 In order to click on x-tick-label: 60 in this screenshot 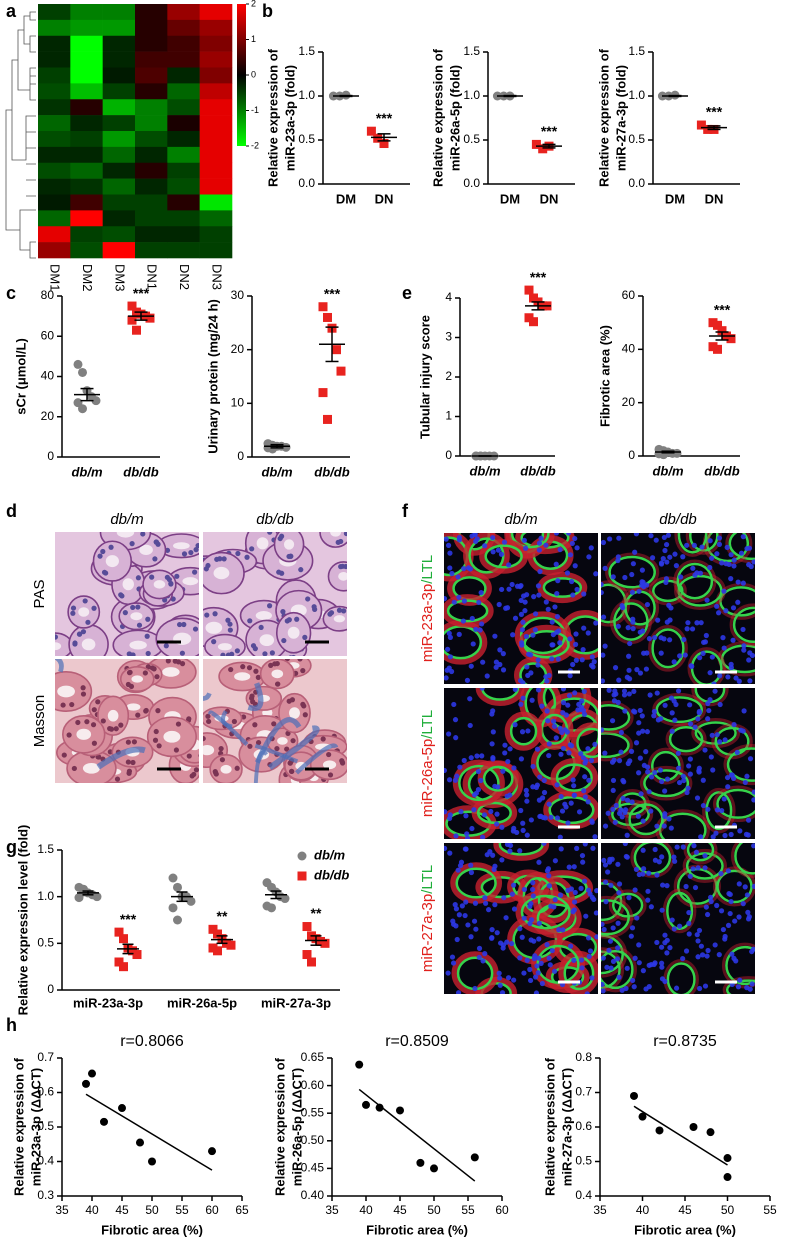, I will do `click(212, 1210)`.